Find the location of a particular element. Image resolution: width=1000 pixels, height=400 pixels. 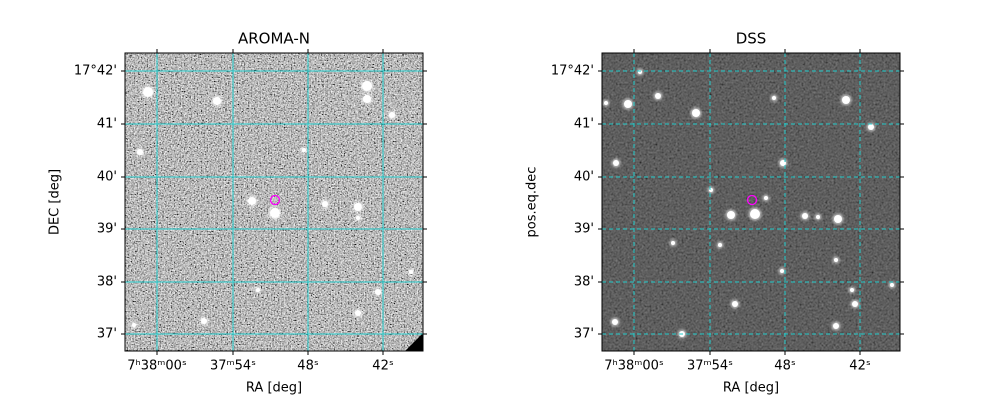

y-axis-label: DEC [deg] is located at coordinates (55, 202).